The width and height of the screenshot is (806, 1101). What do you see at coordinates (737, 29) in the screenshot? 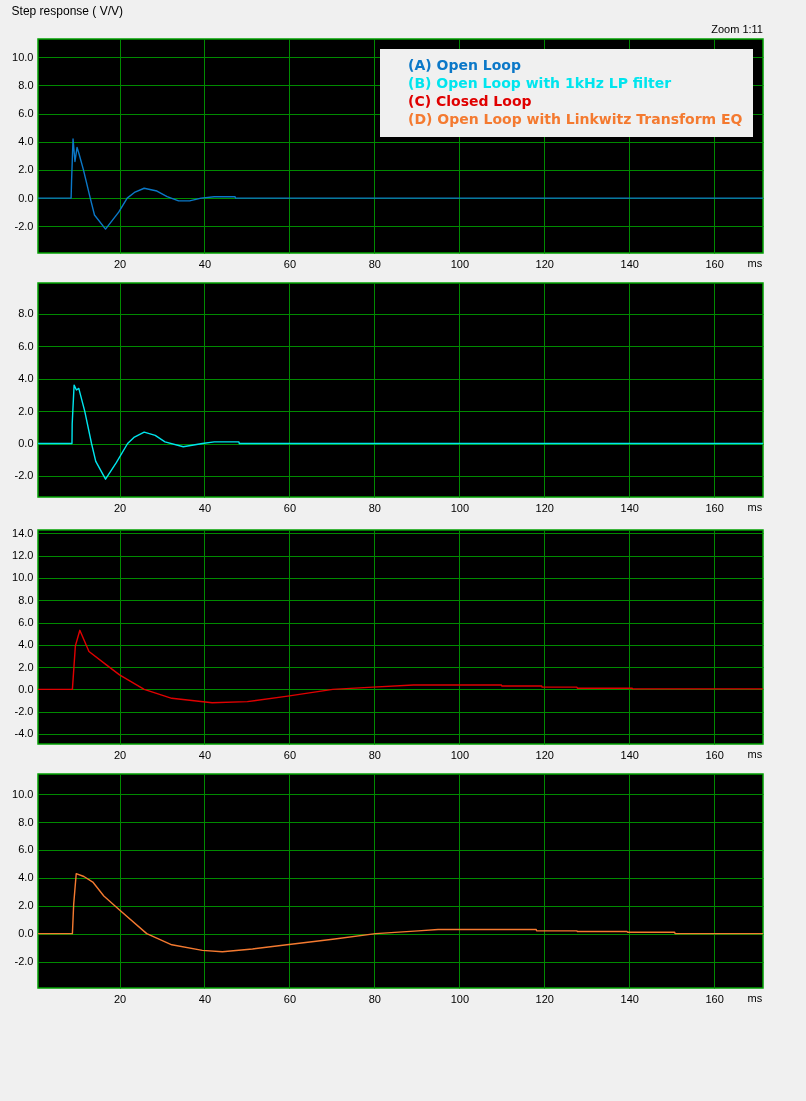
I see `text: Zoom 1:11` at bounding box center [737, 29].